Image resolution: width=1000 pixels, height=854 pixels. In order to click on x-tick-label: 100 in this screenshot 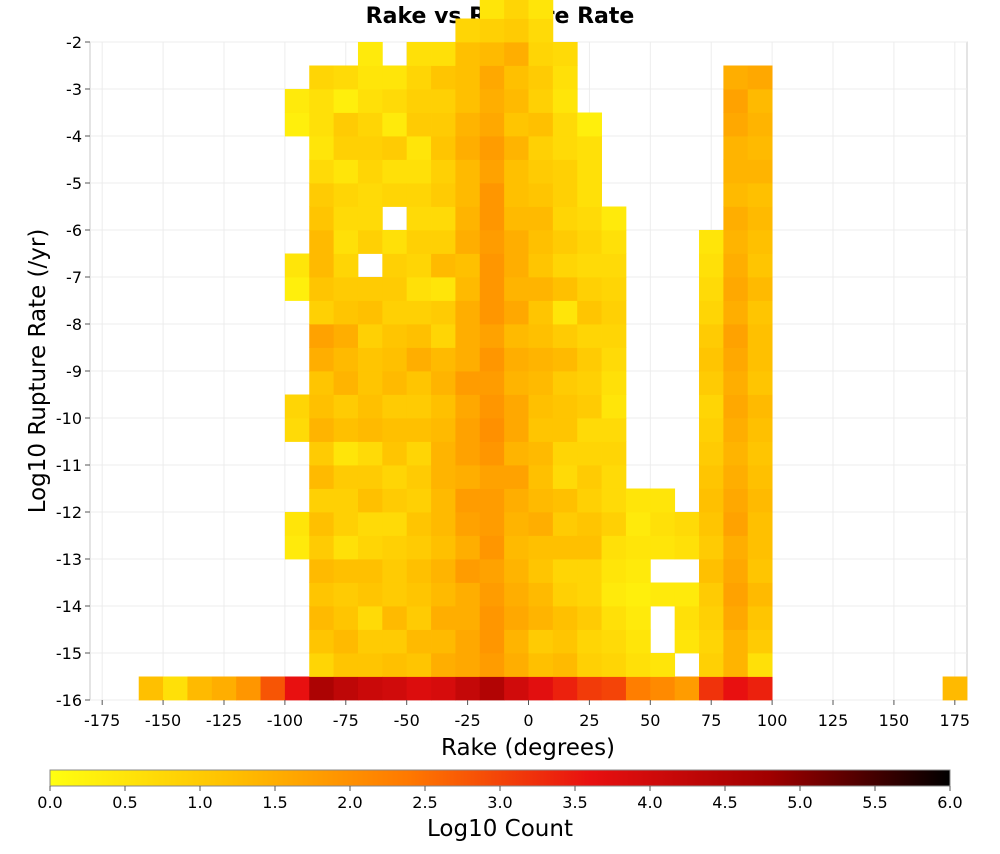, I will do `click(772, 720)`.